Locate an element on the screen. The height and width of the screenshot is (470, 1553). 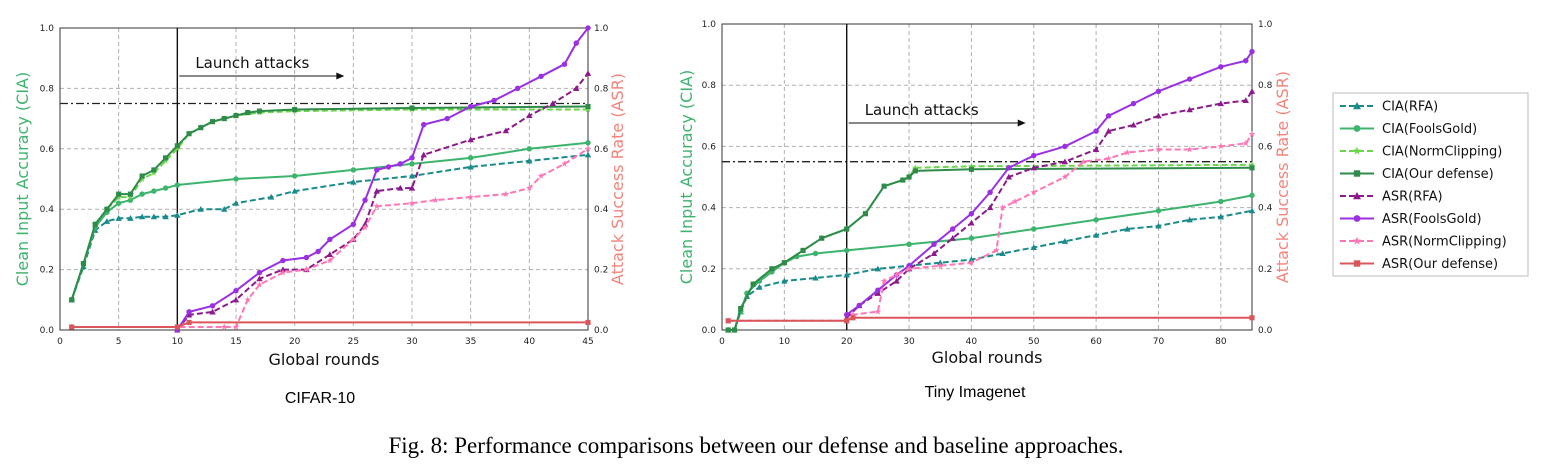
series-cia-normclipping is located at coordinates (330, 204).